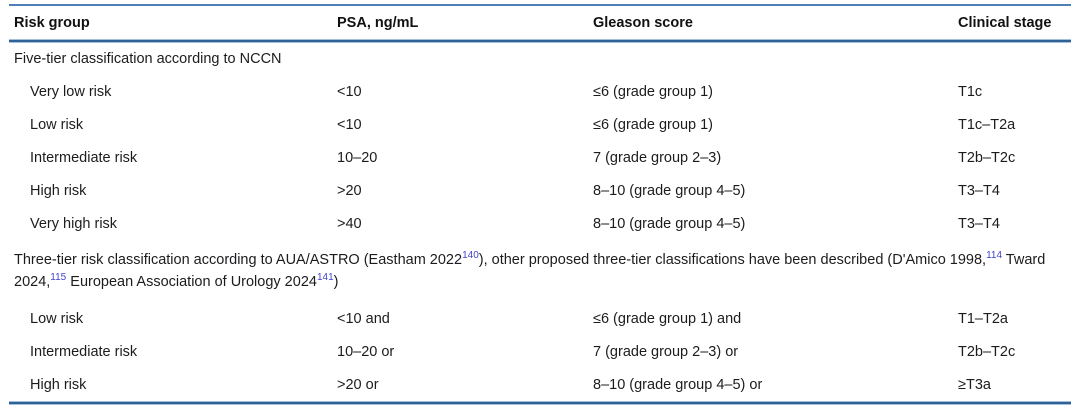  What do you see at coordinates (987, 124) in the screenshot?
I see `clinical-stage-cell: T1c–T2a` at bounding box center [987, 124].